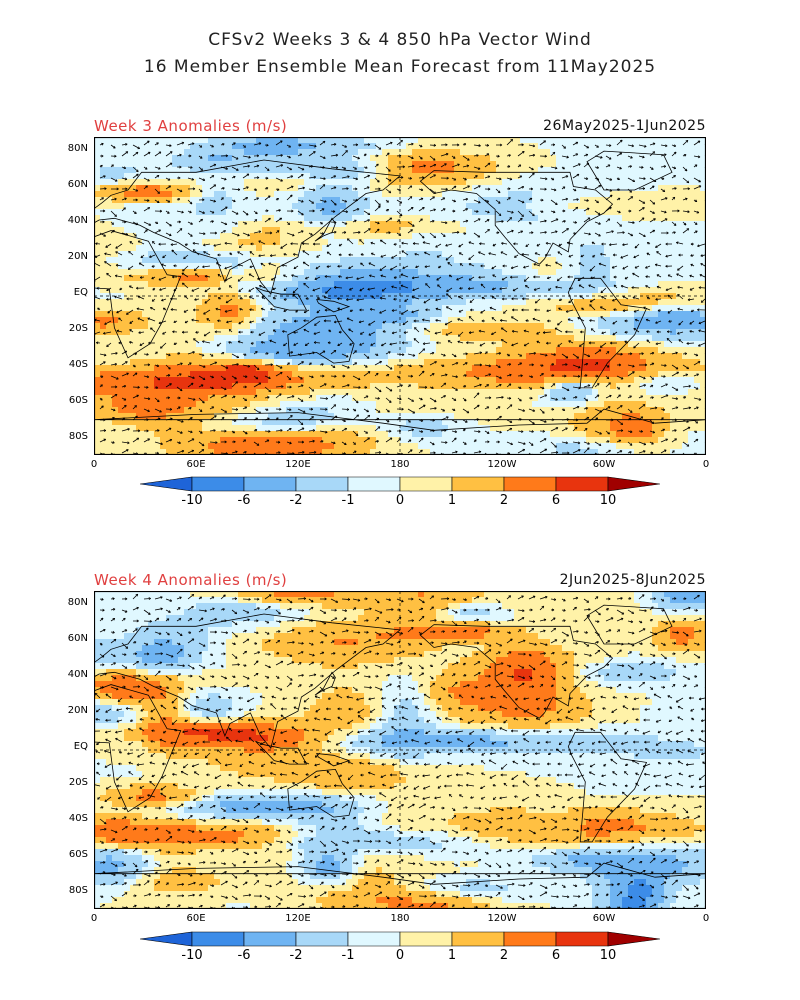  I want to click on week3-date-range: 26May2025-1Jun2025, so click(624, 126).